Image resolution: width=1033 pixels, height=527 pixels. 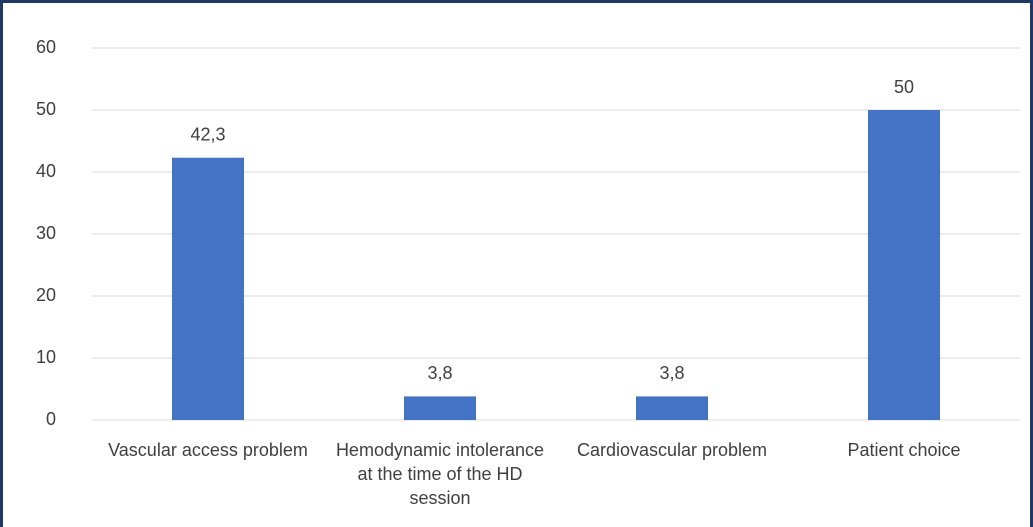 I want to click on x-tick-label: Vascular access problem, so click(x=208, y=450).